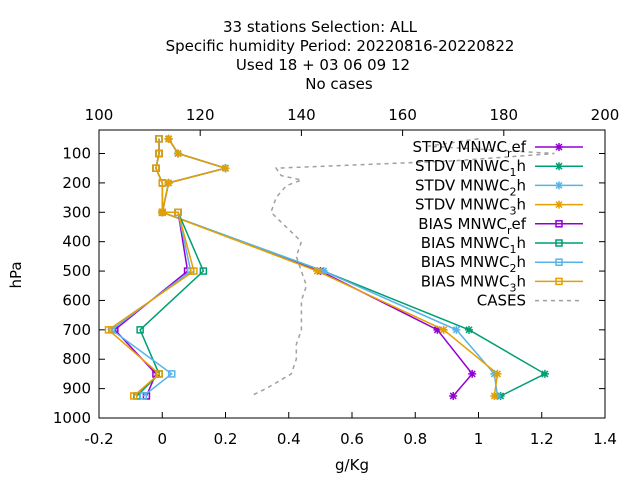  I want to click on legend-label: BIAS MNWC2h, so click(473, 264).